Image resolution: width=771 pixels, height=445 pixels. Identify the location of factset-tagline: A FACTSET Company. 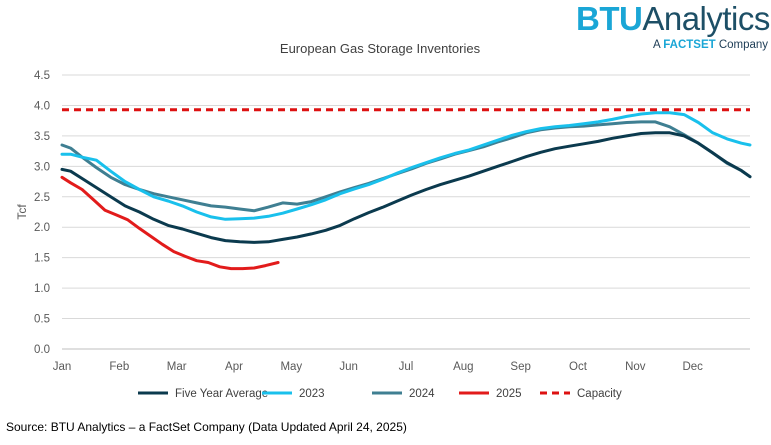
(711, 45).